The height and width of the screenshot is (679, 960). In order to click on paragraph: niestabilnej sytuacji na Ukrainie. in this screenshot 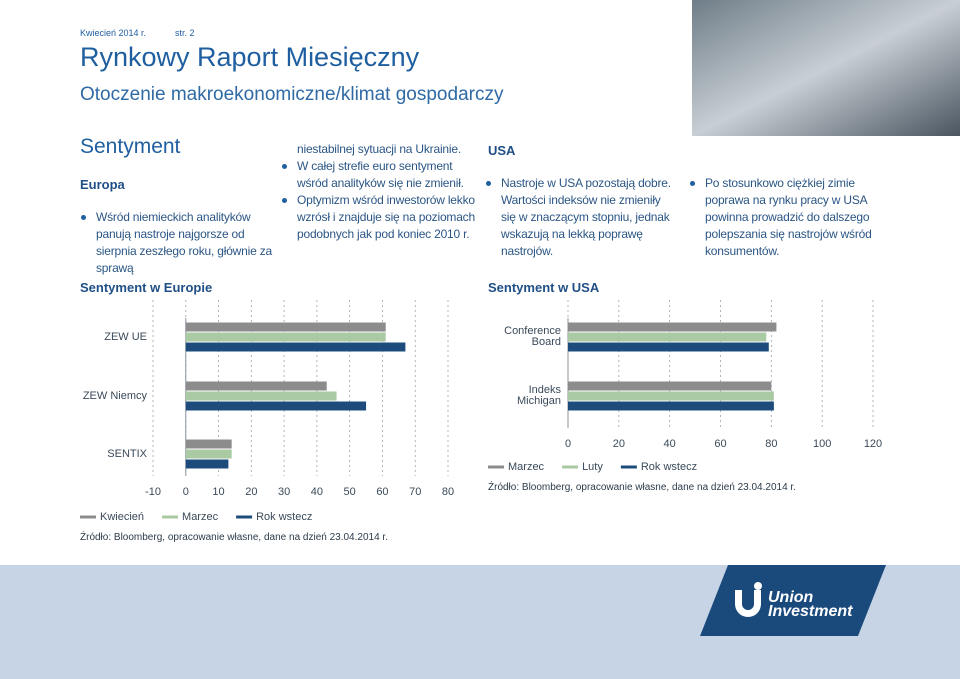, I will do `click(379, 149)`.